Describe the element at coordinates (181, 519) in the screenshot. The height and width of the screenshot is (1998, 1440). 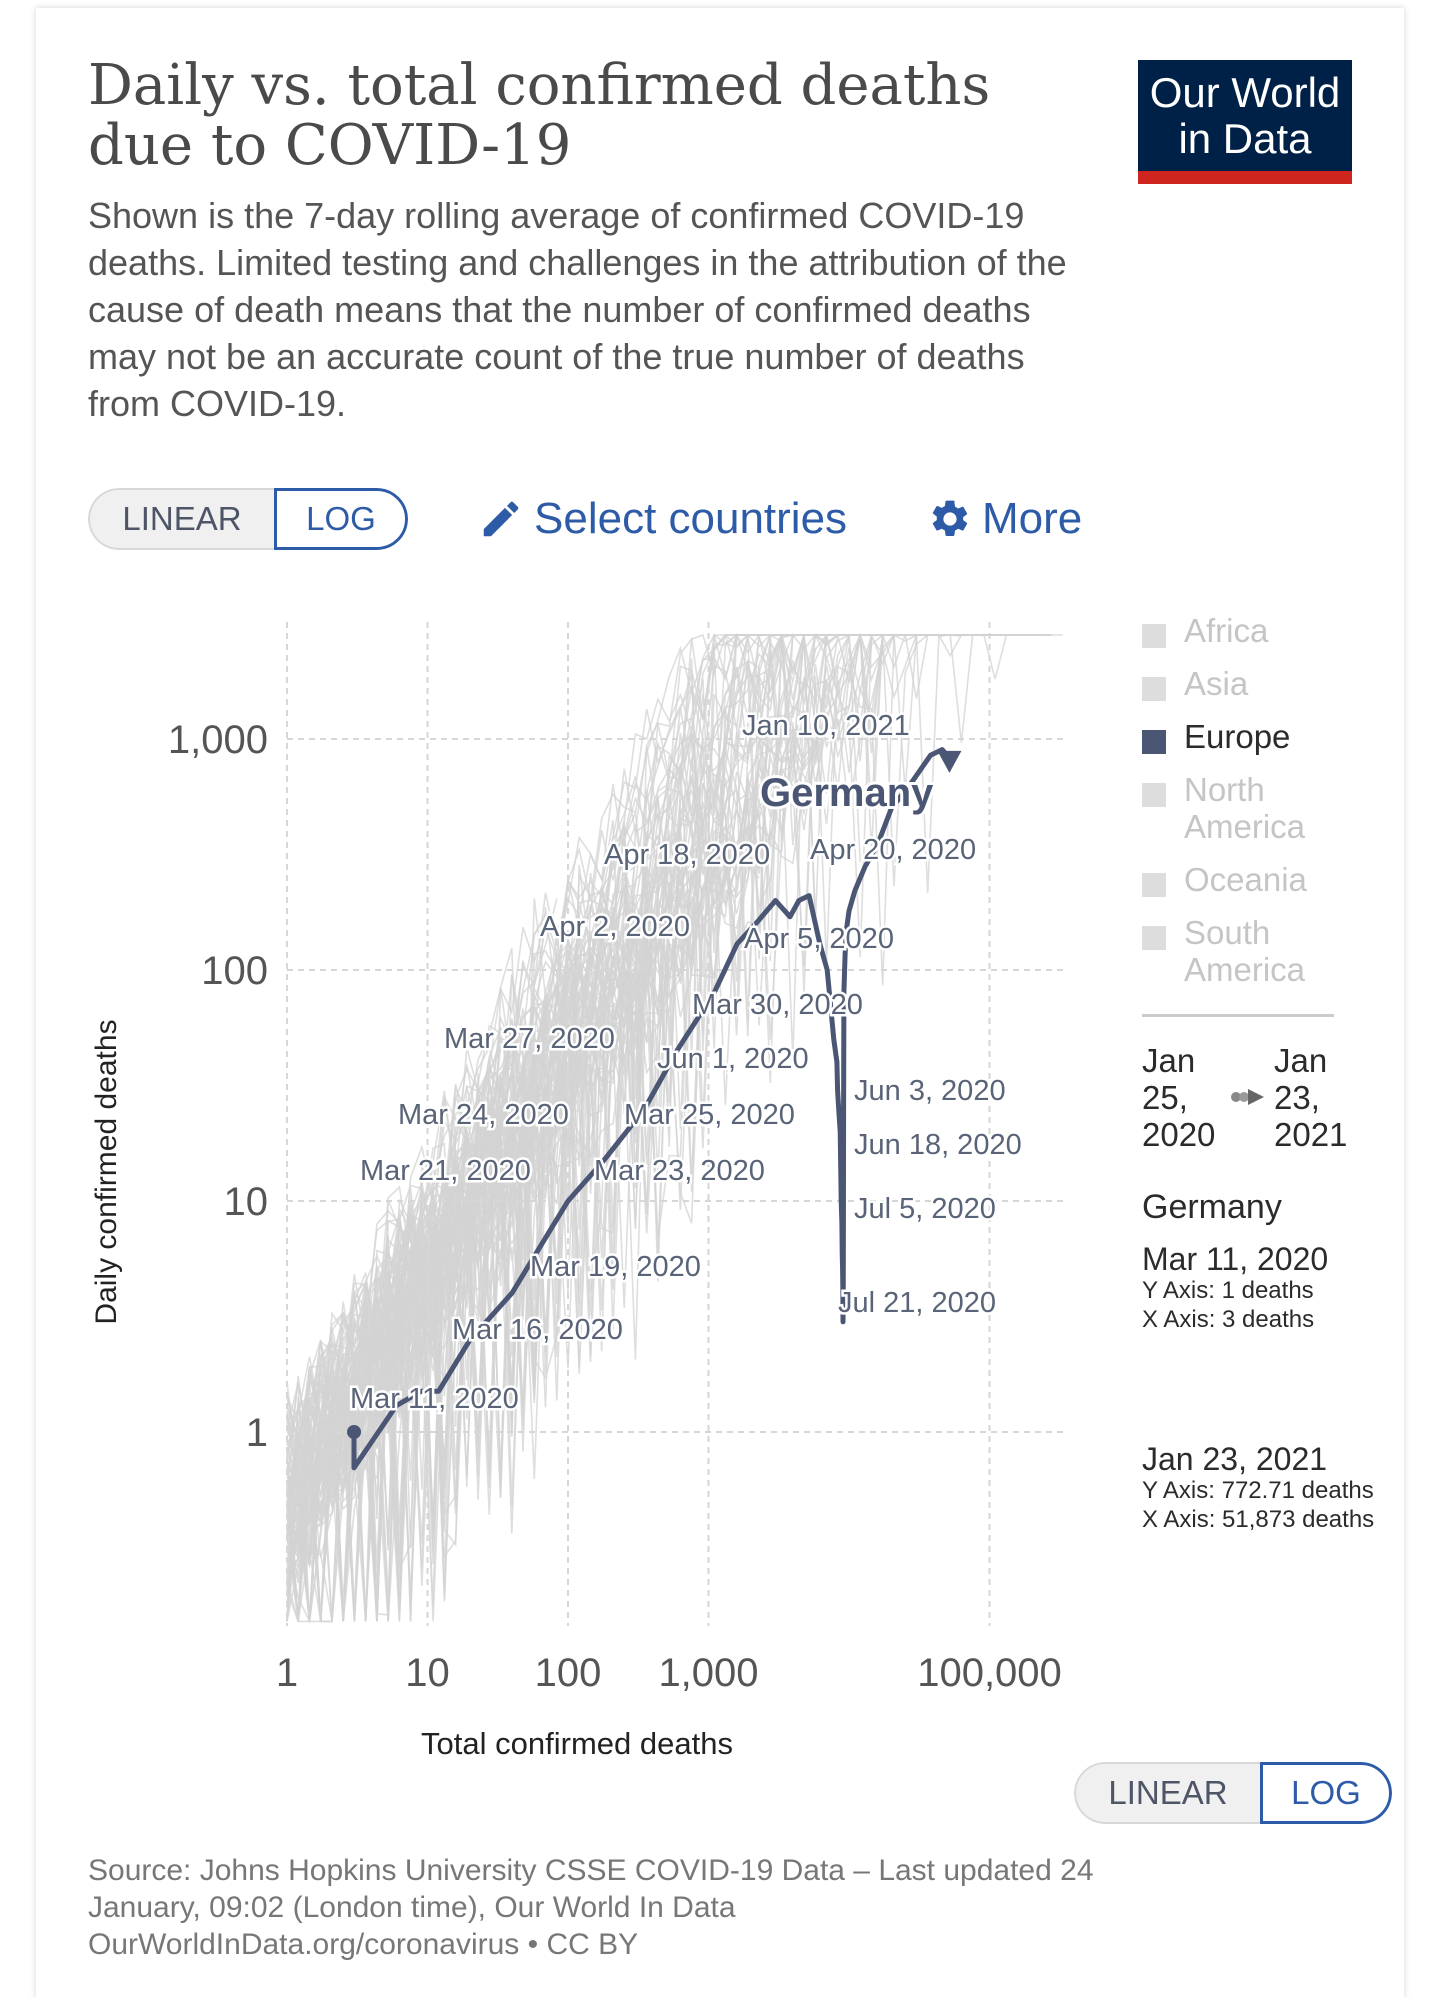
I see `linear-button: LINEAR` at that location.